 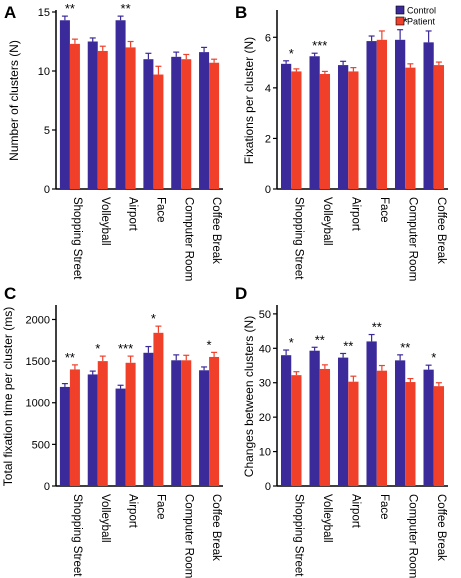 What do you see at coordinates (41, 445) in the screenshot?
I see `y-tick-label: 500` at bounding box center [41, 445].